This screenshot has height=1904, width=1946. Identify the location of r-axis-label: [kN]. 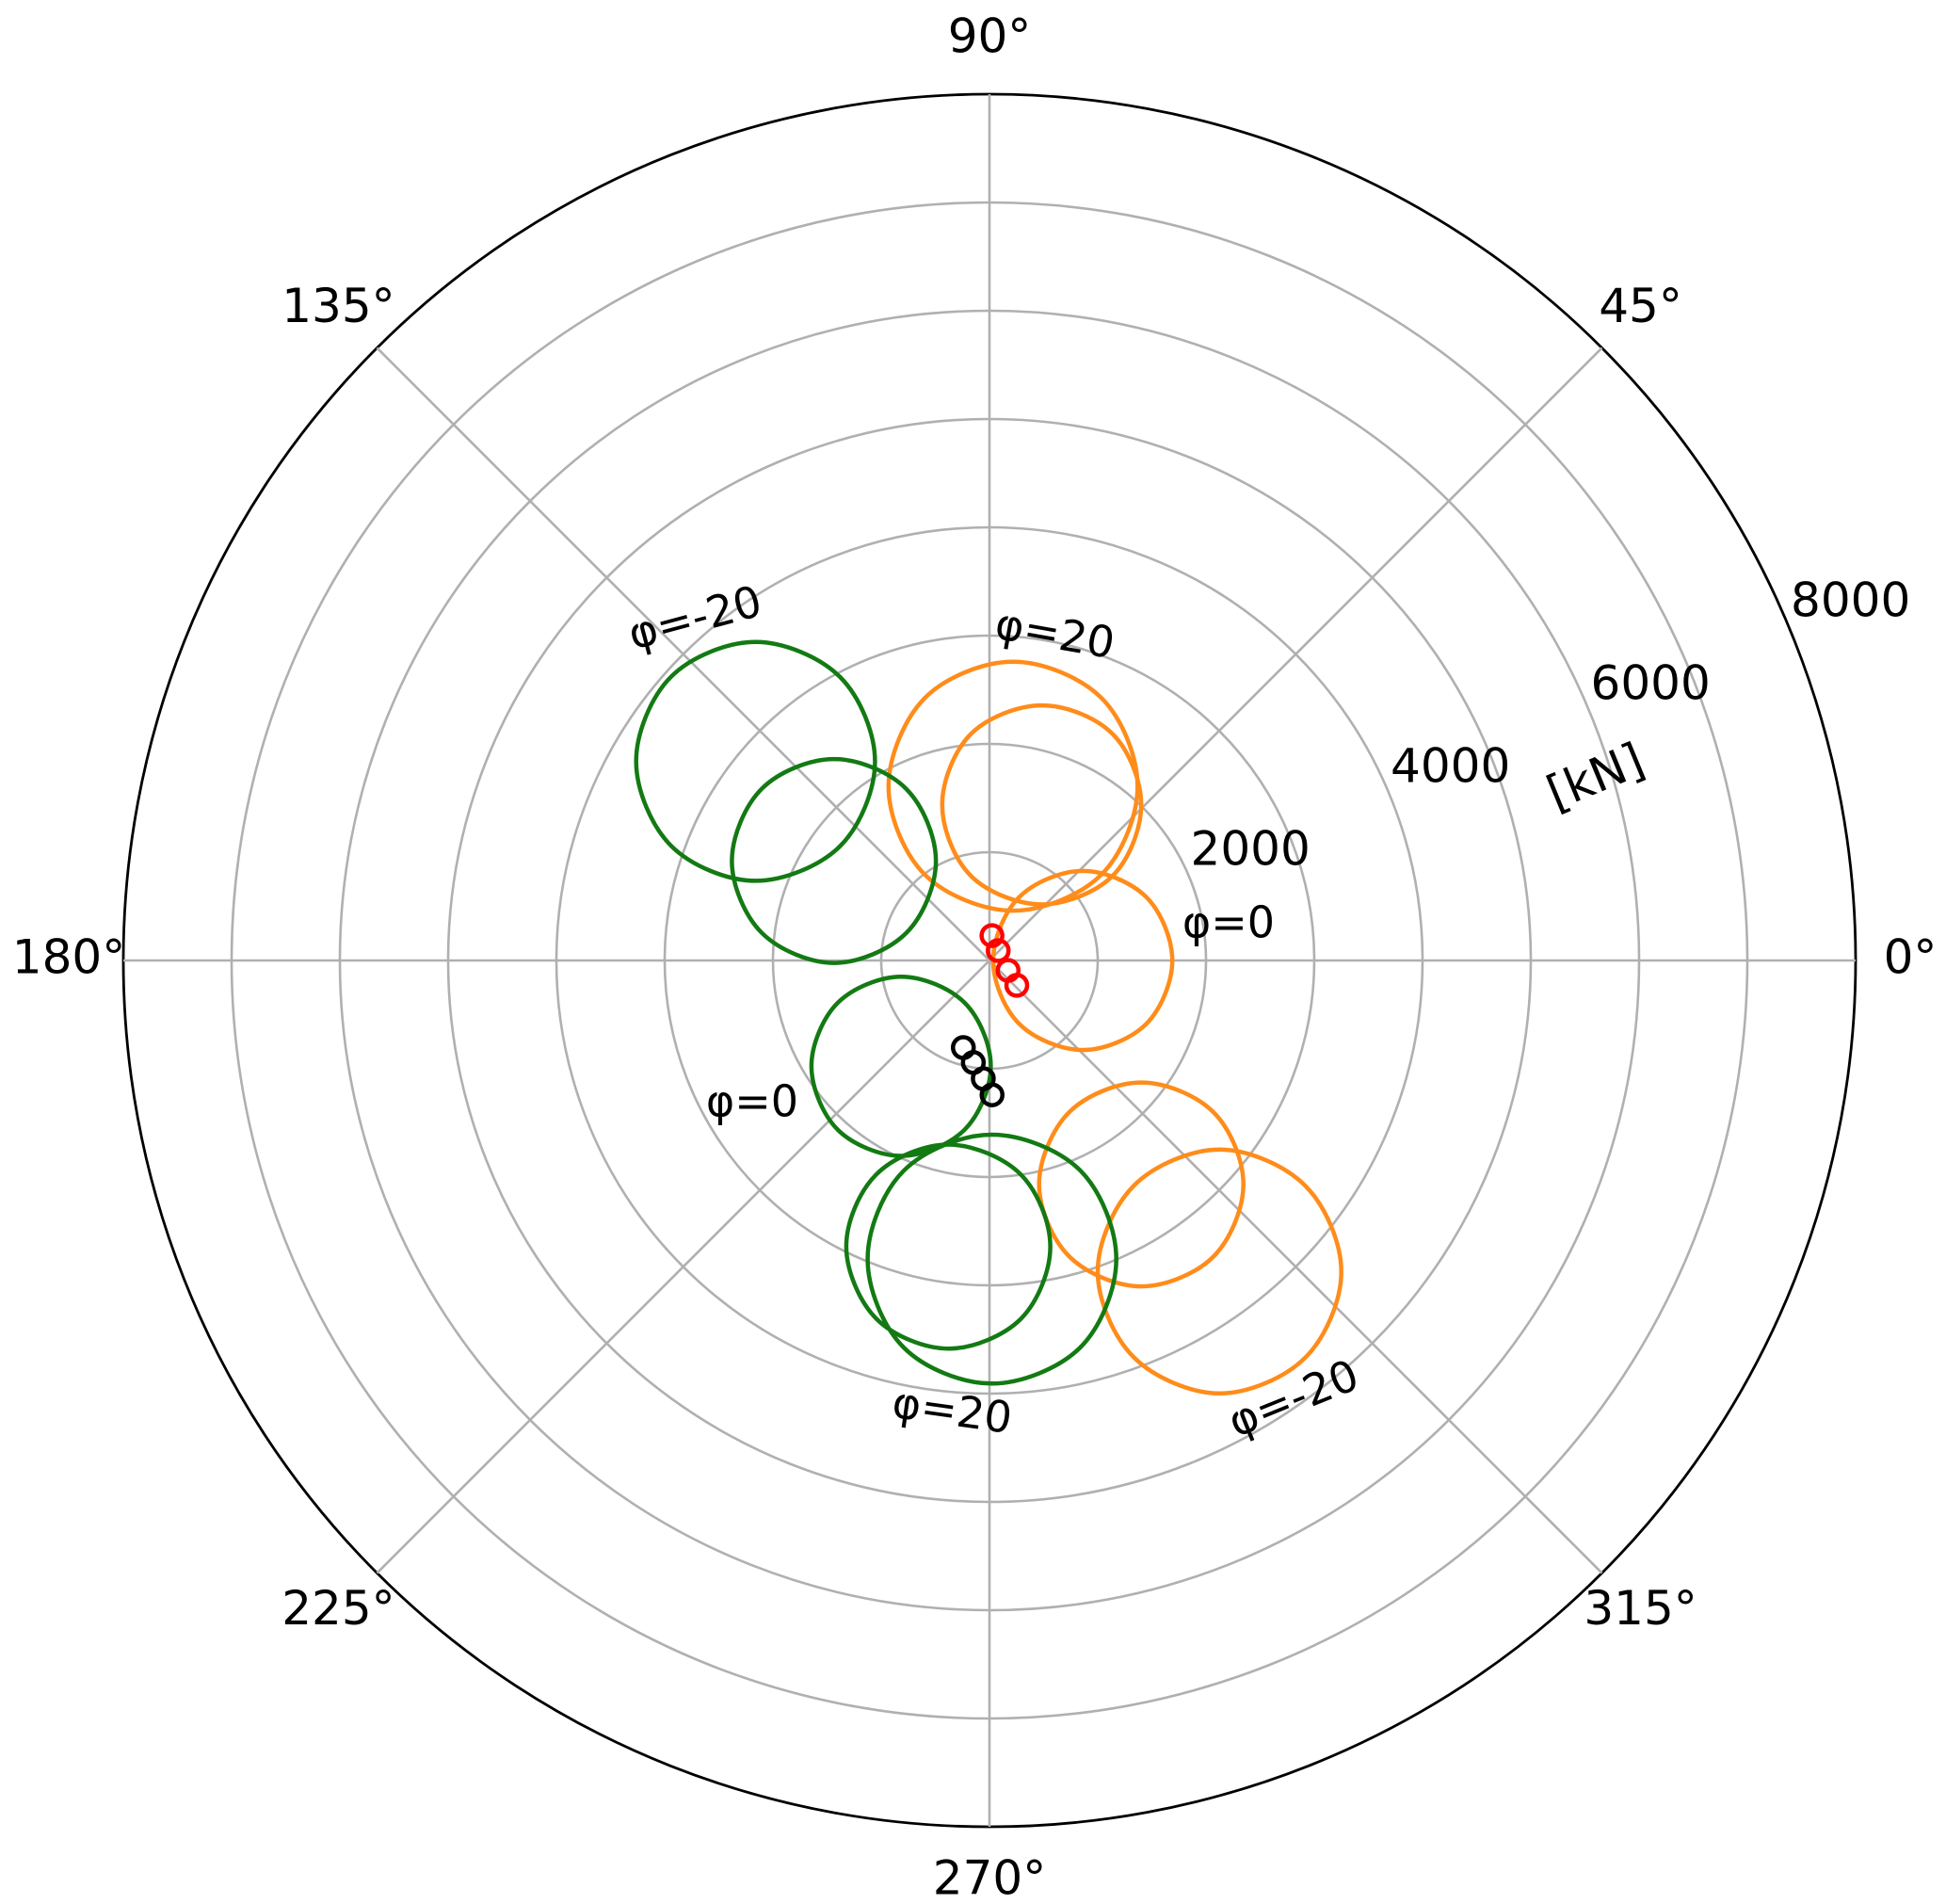
(1595, 777).